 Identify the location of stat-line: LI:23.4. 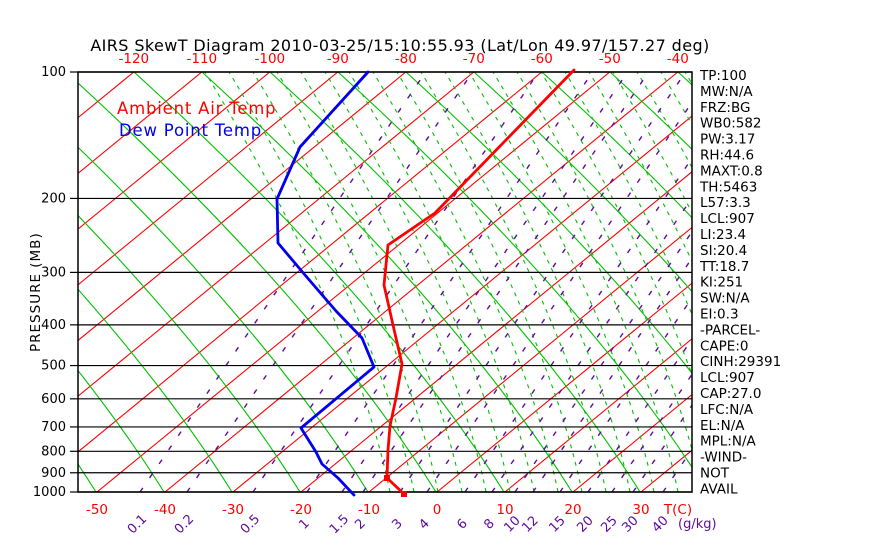
(723, 235).